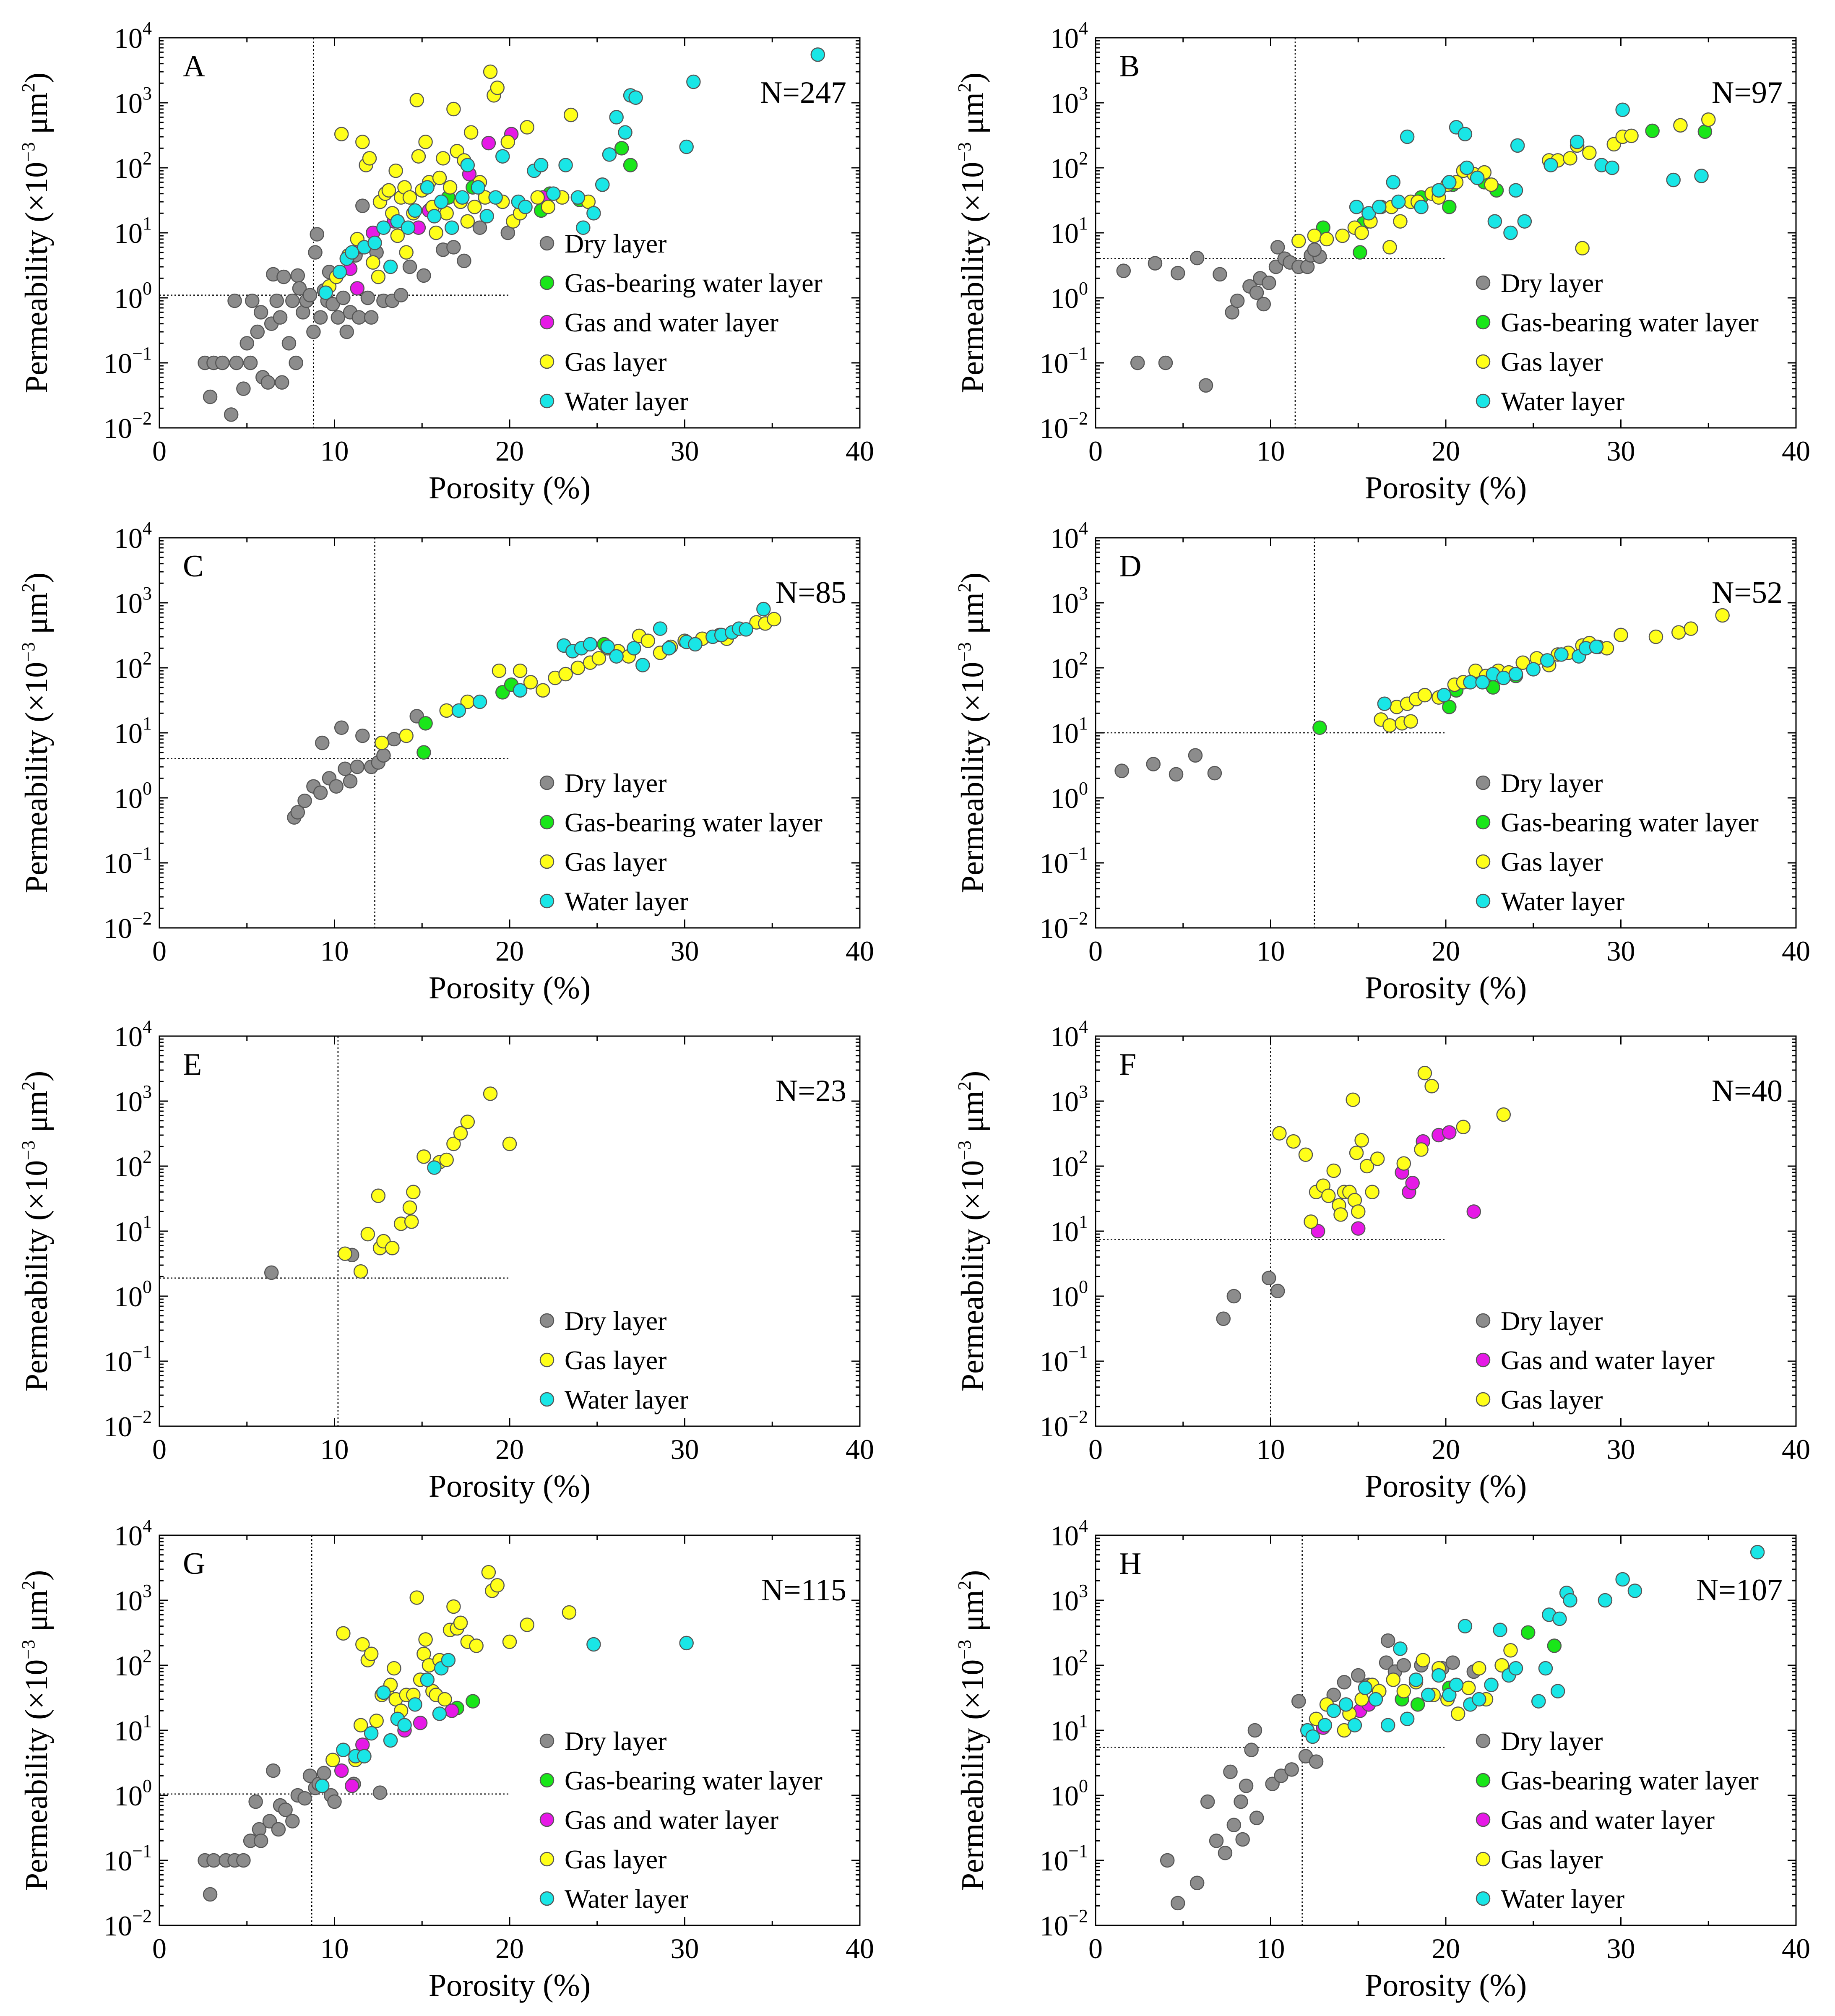 The image size is (1835, 2016). I want to click on sample-count: N=85, so click(811, 593).